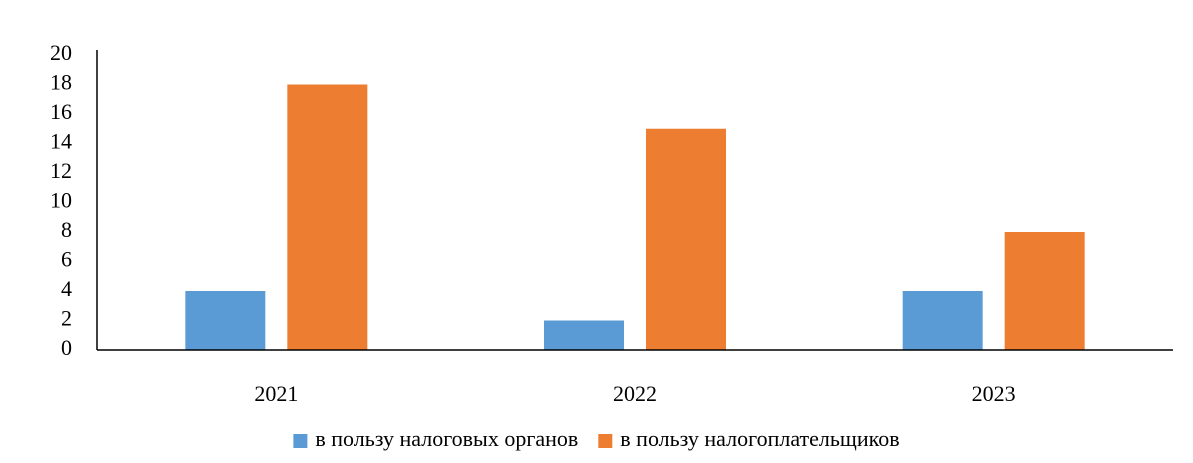 Image resolution: width=1193 pixels, height=463 pixels. What do you see at coordinates (61, 141) in the screenshot?
I see `y-tick-label: 14` at bounding box center [61, 141].